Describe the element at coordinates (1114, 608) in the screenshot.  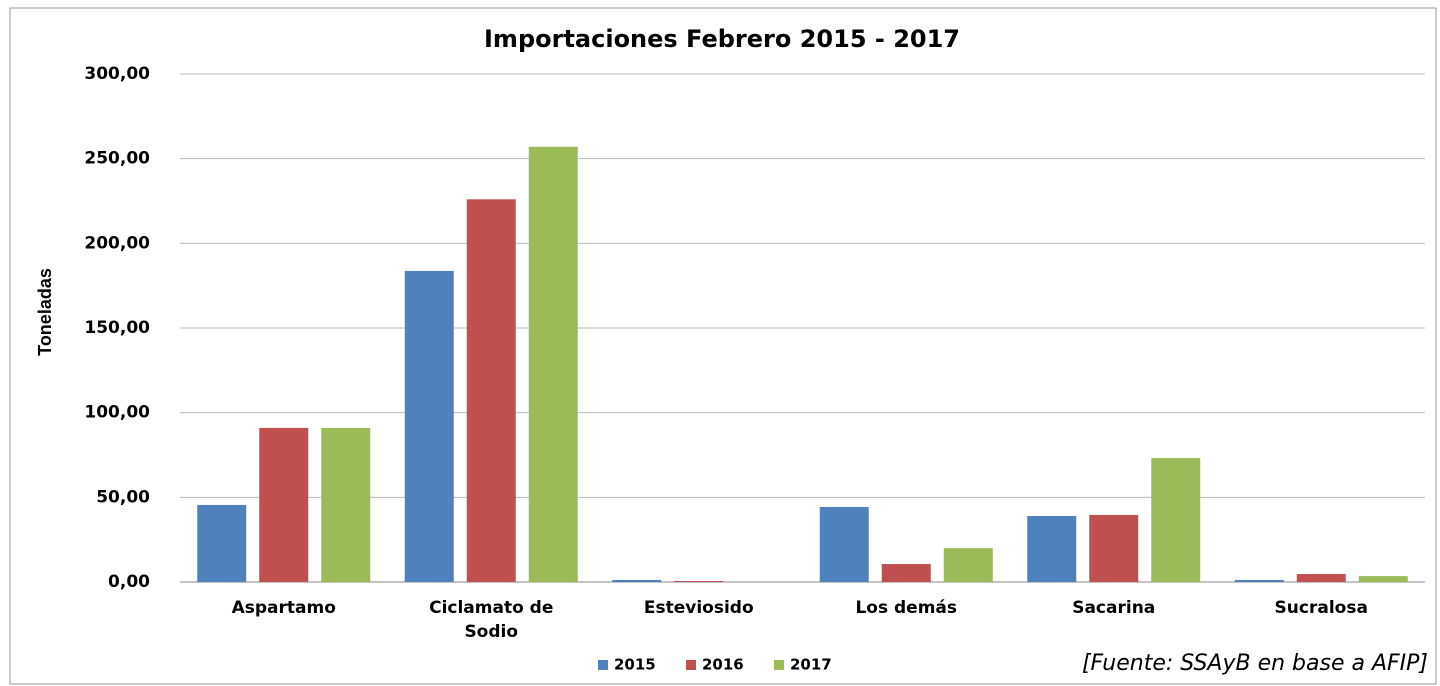
I see `x-tick-label: Sacarina` at that location.